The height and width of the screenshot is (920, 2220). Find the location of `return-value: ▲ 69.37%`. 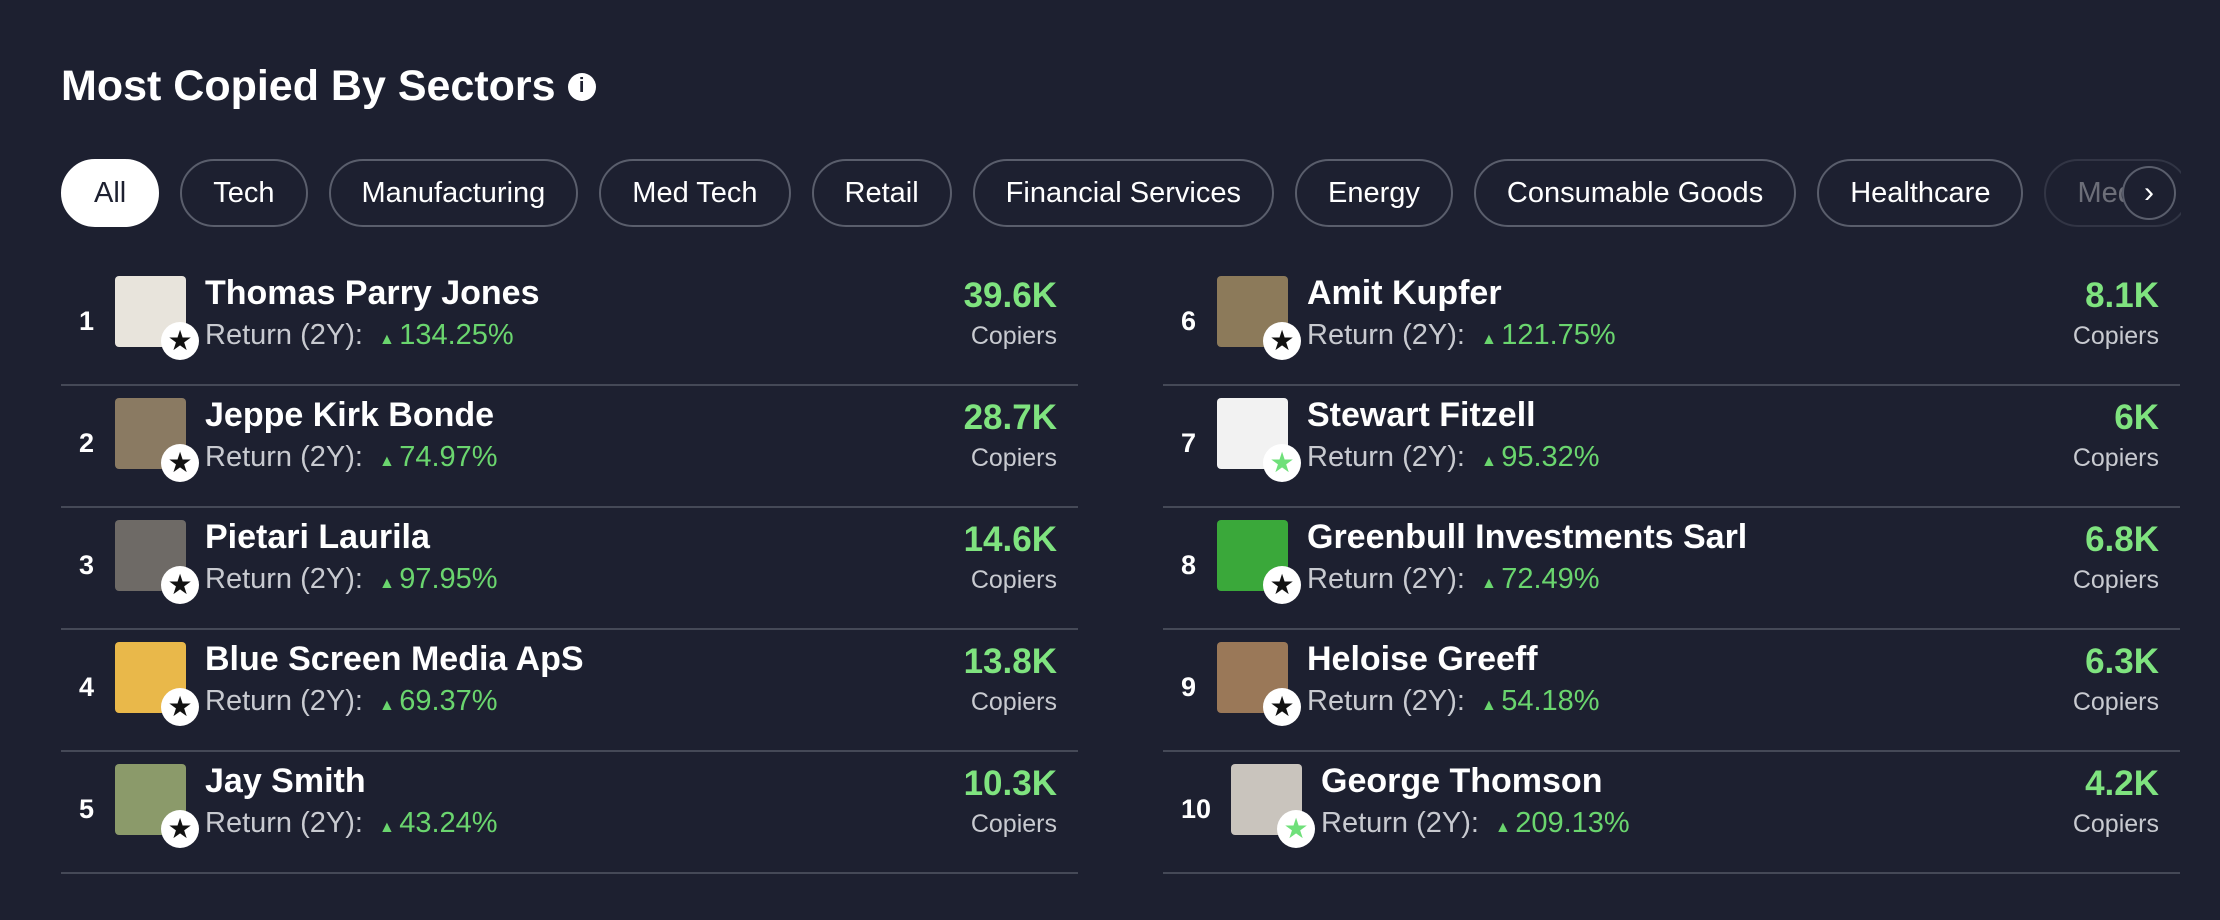

return-value: ▲ 69.37% is located at coordinates (438, 701).